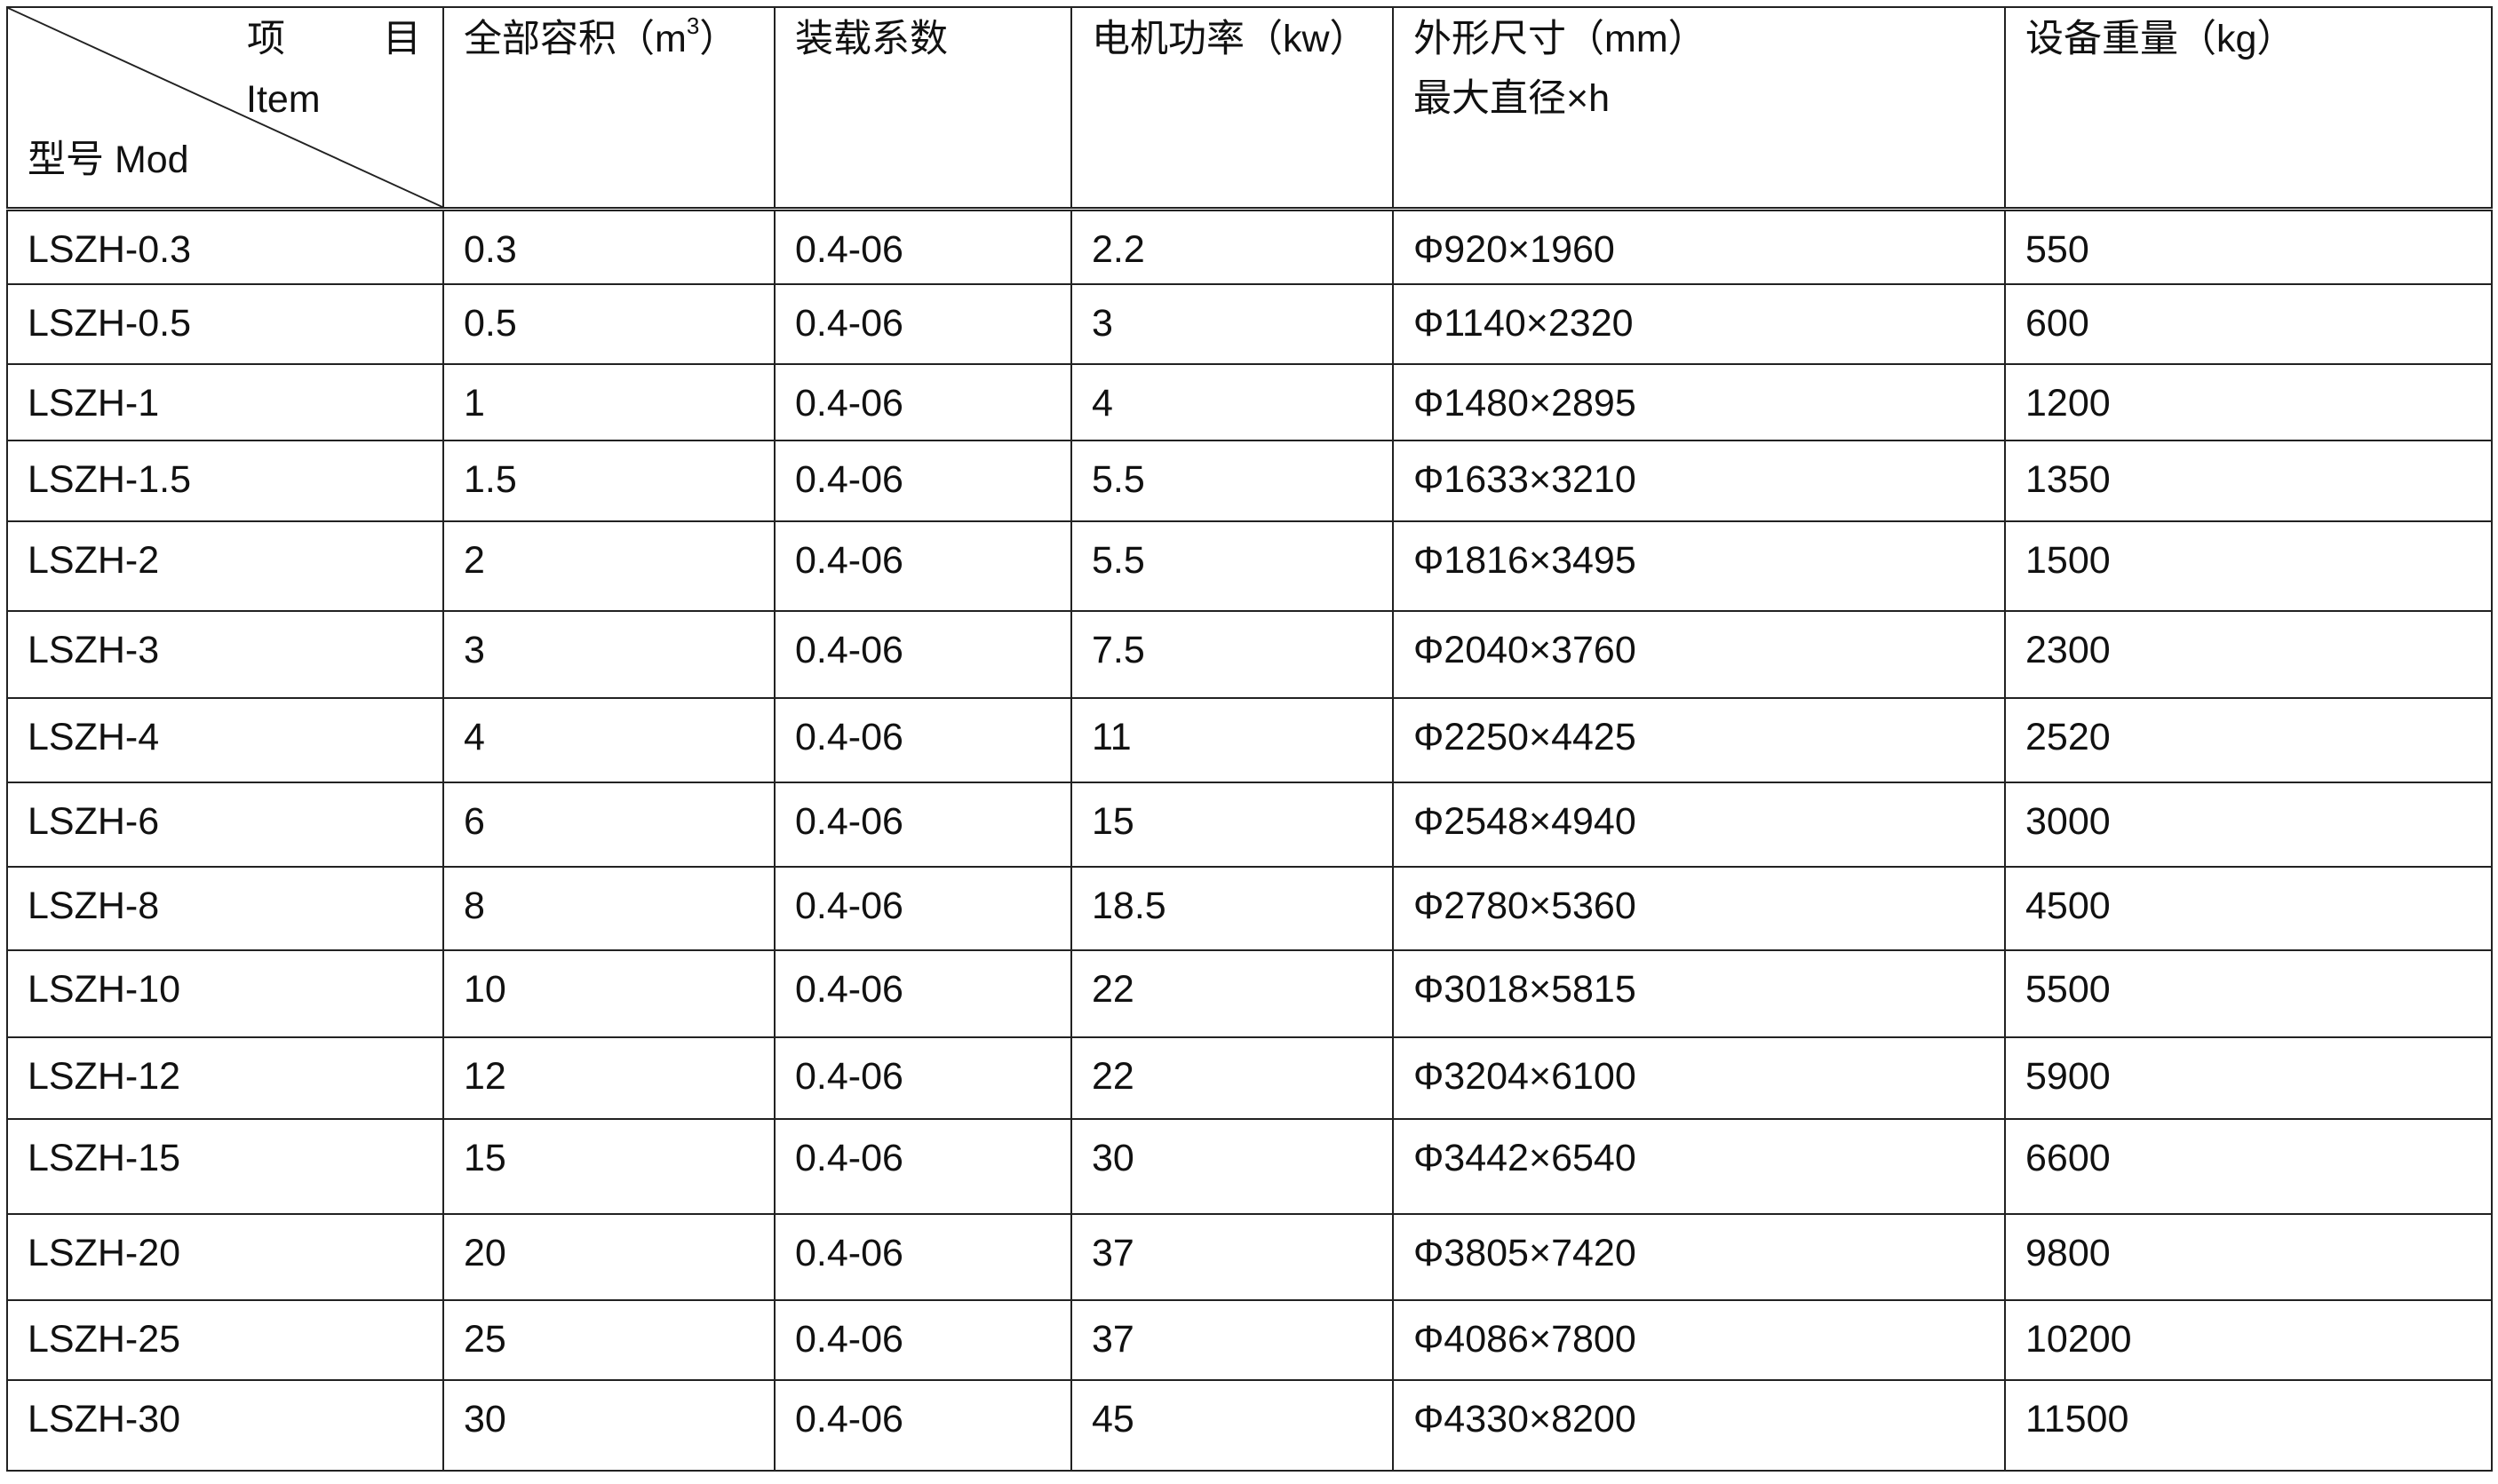 This screenshot has height=1484, width=2498. Describe the element at coordinates (2248, 480) in the screenshot. I see `cell-weight: 1350` at that location.